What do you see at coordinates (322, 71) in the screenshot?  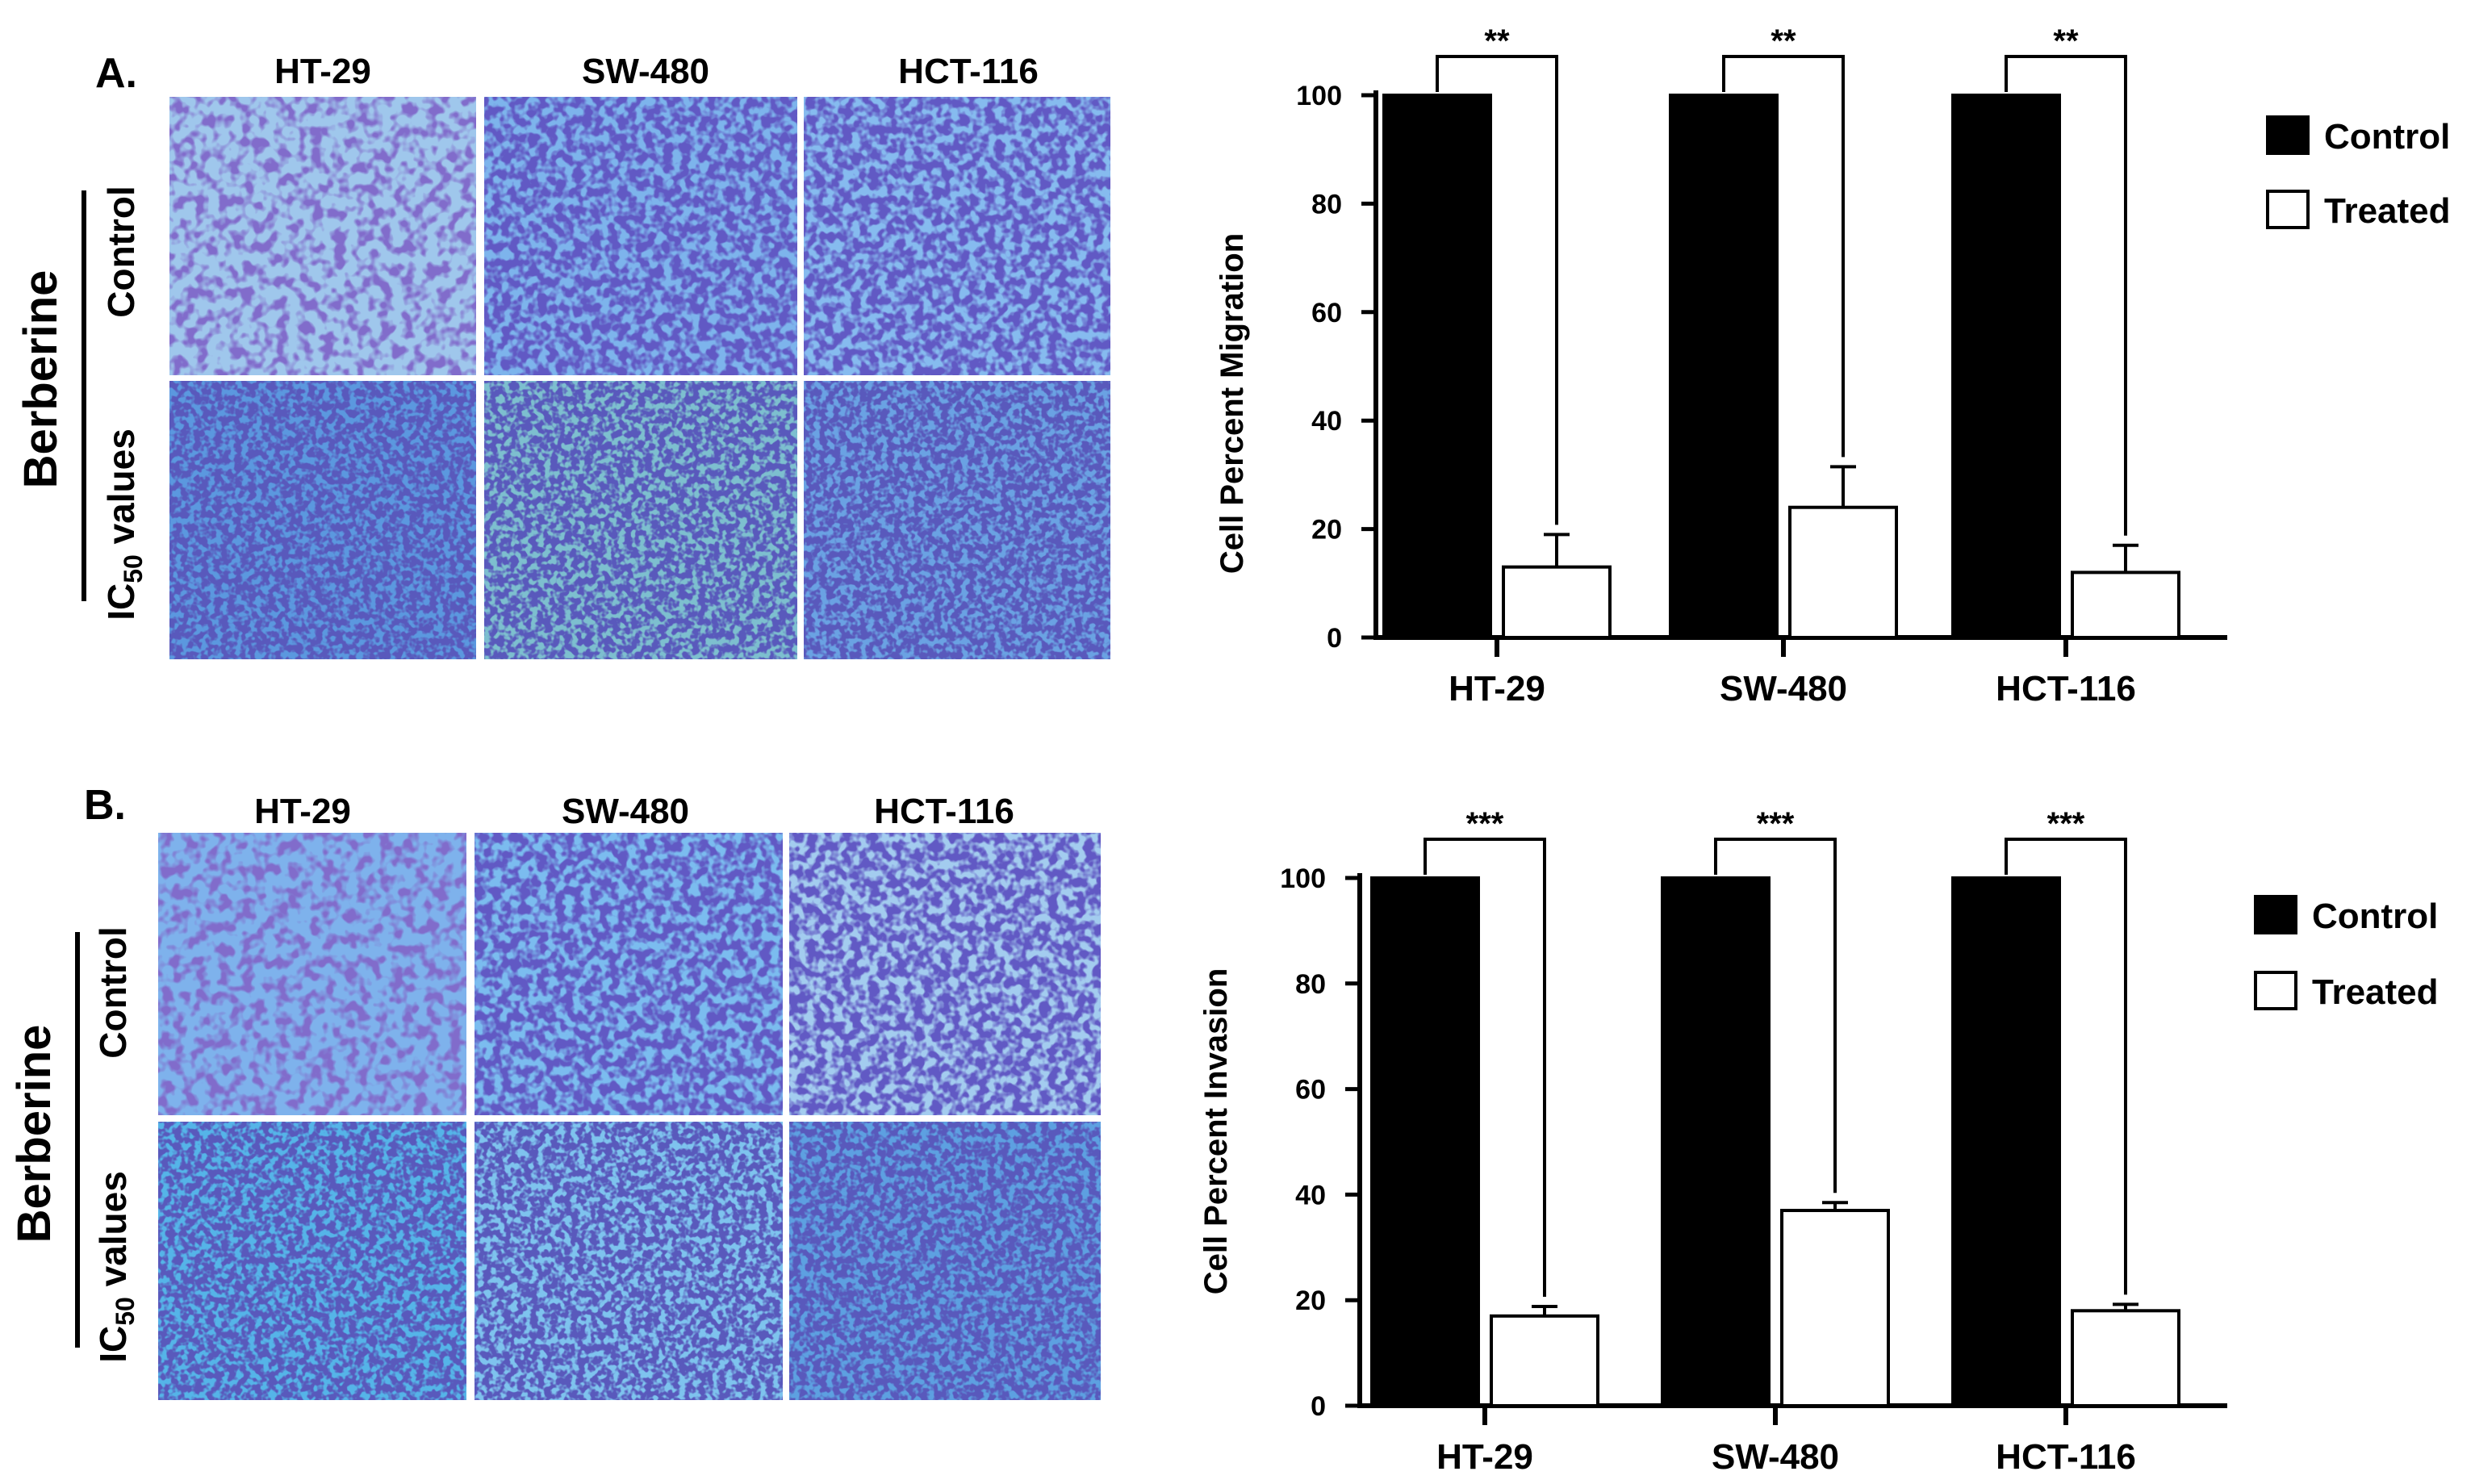 I see `panel-a-col-label-1: HT-29` at bounding box center [322, 71].